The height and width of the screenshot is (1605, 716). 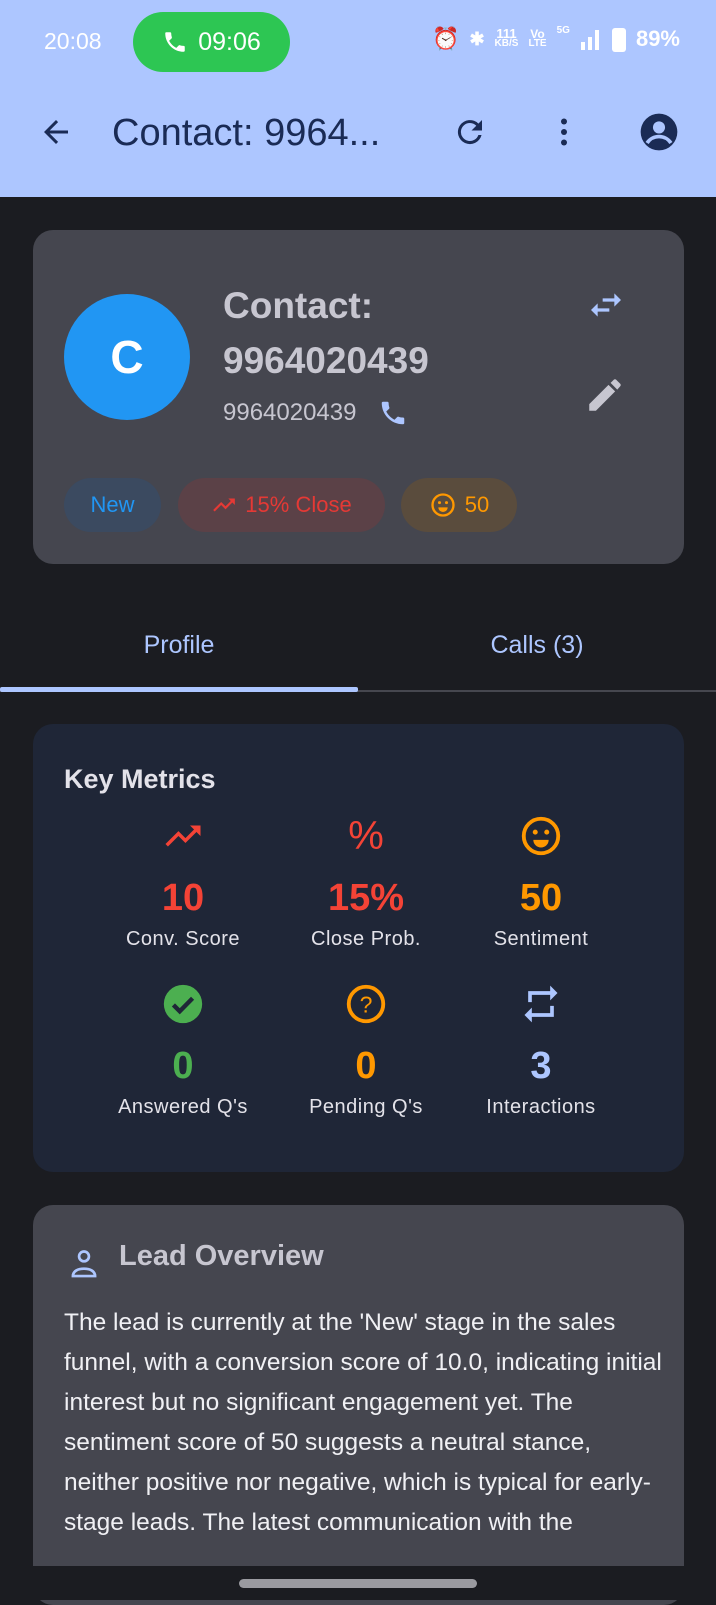 I want to click on volte-icon: Vo LTE, so click(x=537, y=38).